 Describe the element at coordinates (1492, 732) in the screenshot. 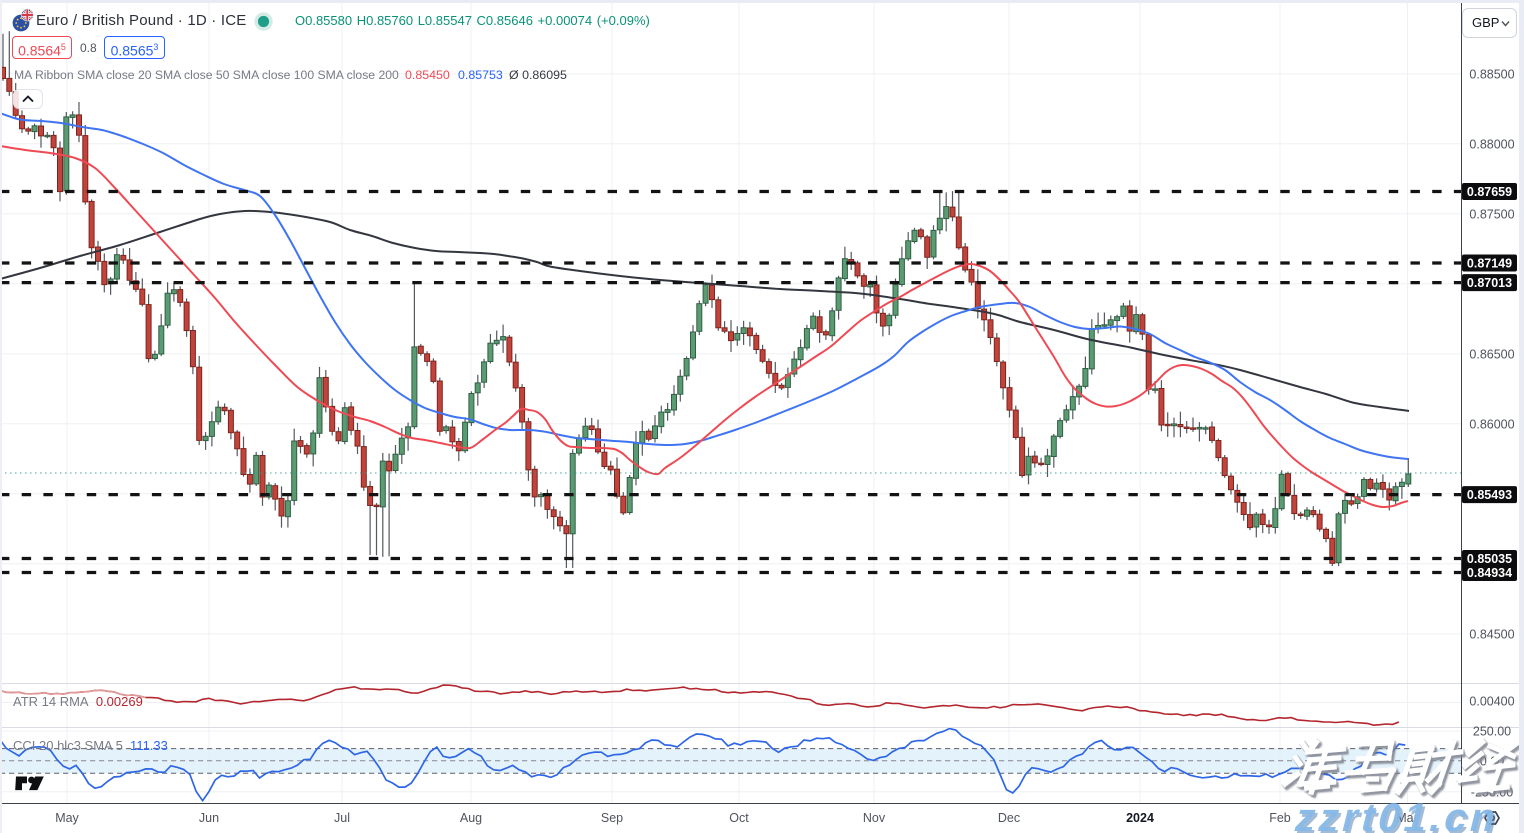

I see `svg-text: 250.00` at that location.